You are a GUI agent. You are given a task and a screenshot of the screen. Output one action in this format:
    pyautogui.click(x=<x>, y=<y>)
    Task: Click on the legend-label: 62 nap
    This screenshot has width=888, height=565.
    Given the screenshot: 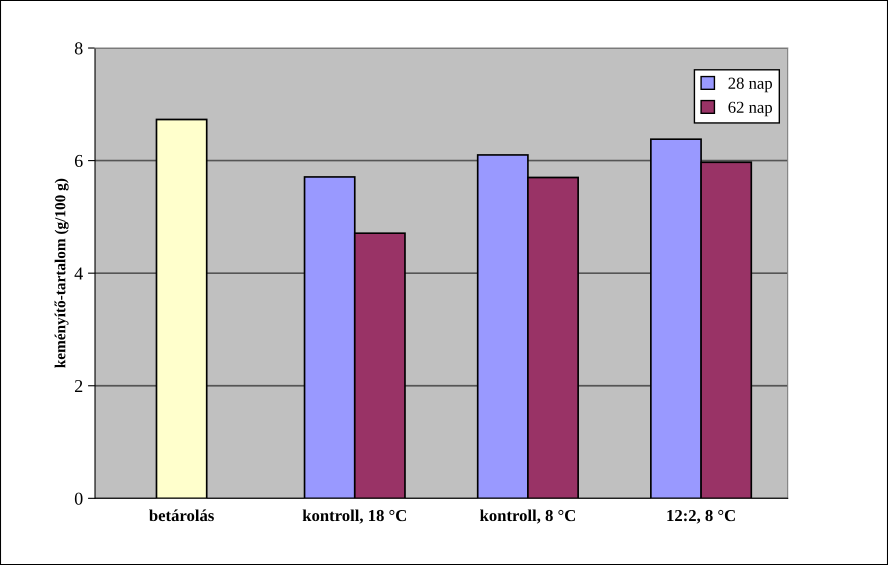 What is the action you would take?
    pyautogui.click(x=750, y=109)
    